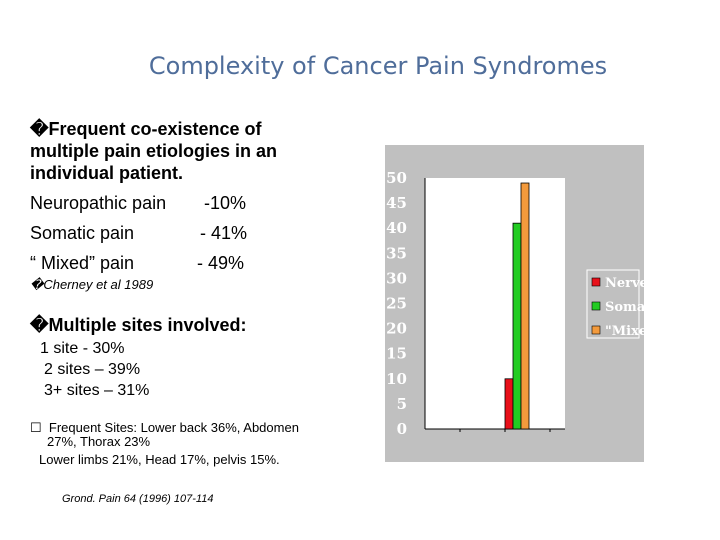  I want to click on frequent-sites-line-3: Lower limbs 21%, Head 17%, pelvis 15%., so click(159, 459).